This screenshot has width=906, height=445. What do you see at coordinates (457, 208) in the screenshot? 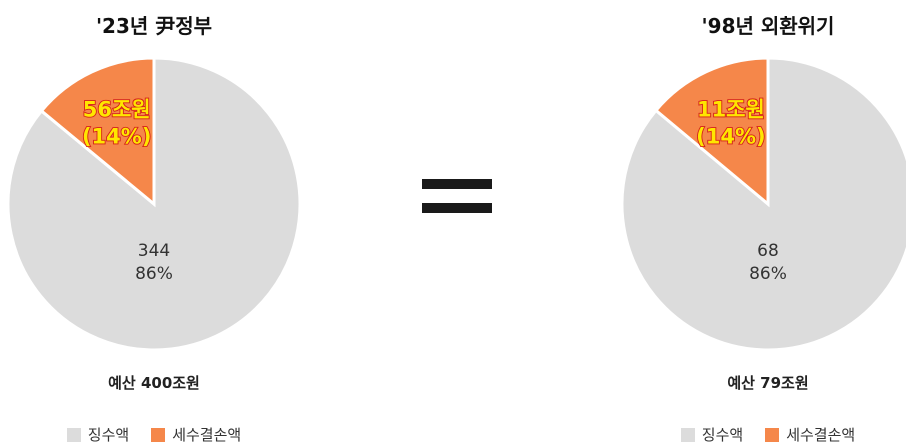
I see `equals-sign-bottom-bar` at bounding box center [457, 208].